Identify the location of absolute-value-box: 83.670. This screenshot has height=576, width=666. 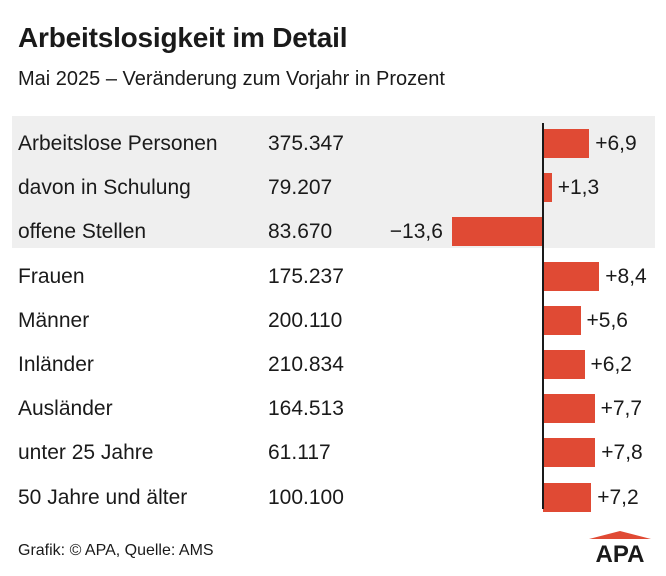
(312, 232).